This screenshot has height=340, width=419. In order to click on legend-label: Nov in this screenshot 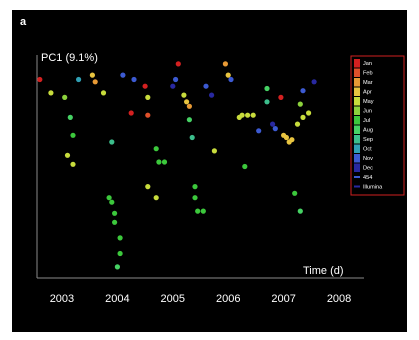, I will do `click(368, 159)`.